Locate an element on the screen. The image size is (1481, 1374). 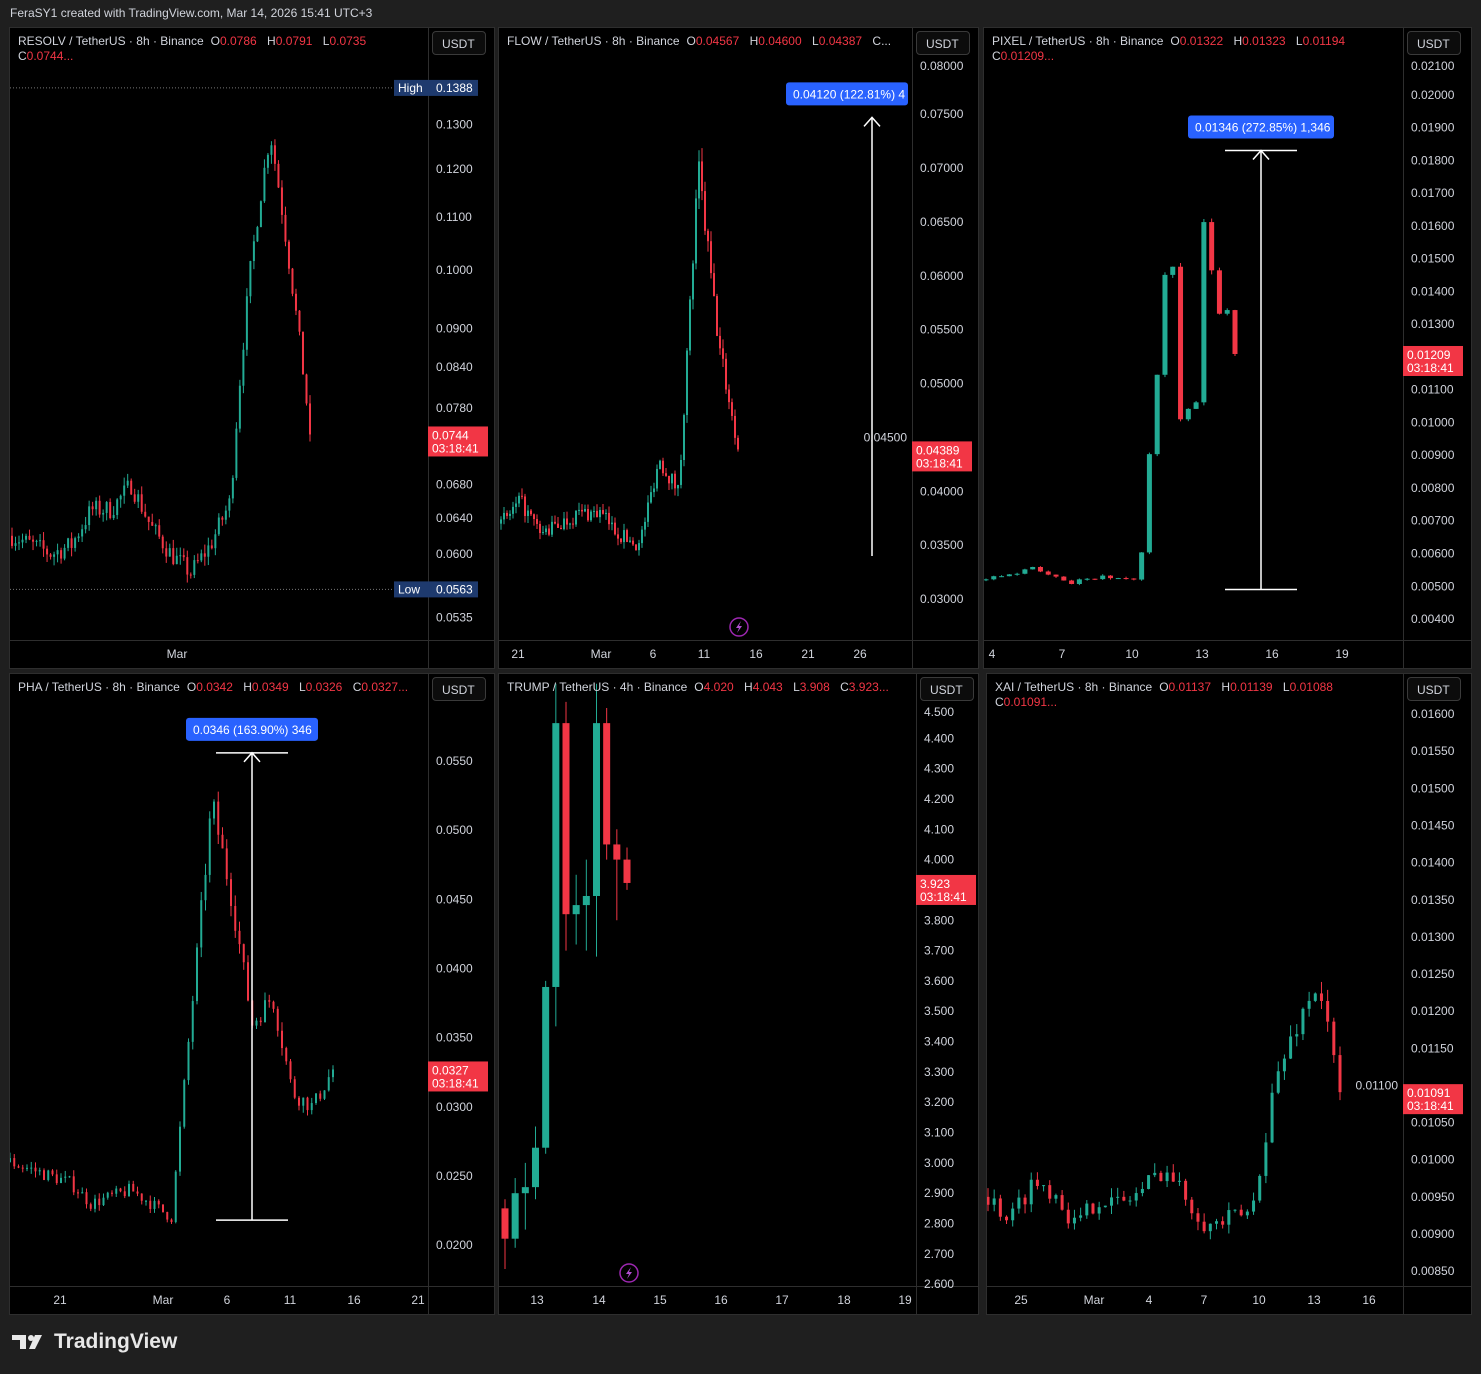
price-range-measure: 0.01346 (272.85%) 1,346 is located at coordinates (1261, 353).